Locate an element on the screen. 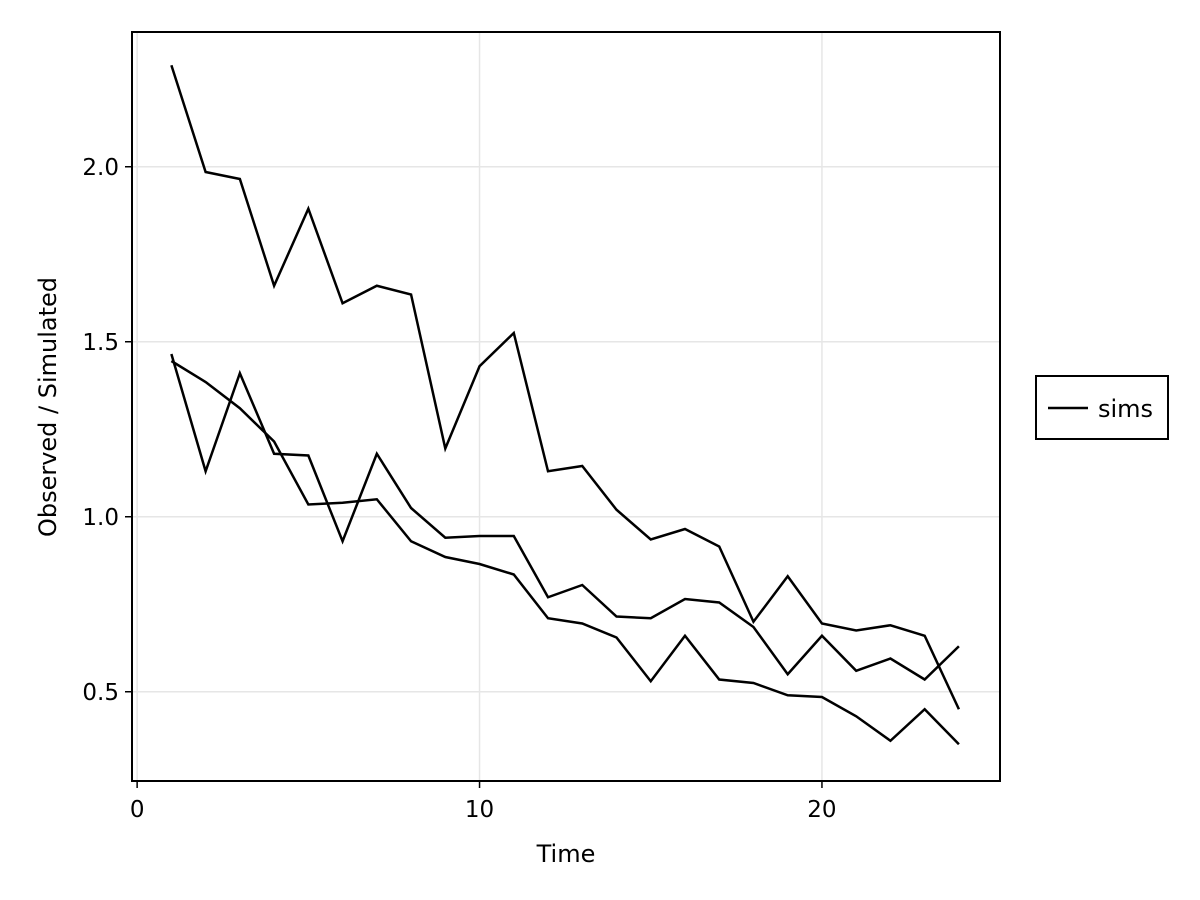 The width and height of the screenshot is (1200, 900). legend: sims is located at coordinates (1102, 407).